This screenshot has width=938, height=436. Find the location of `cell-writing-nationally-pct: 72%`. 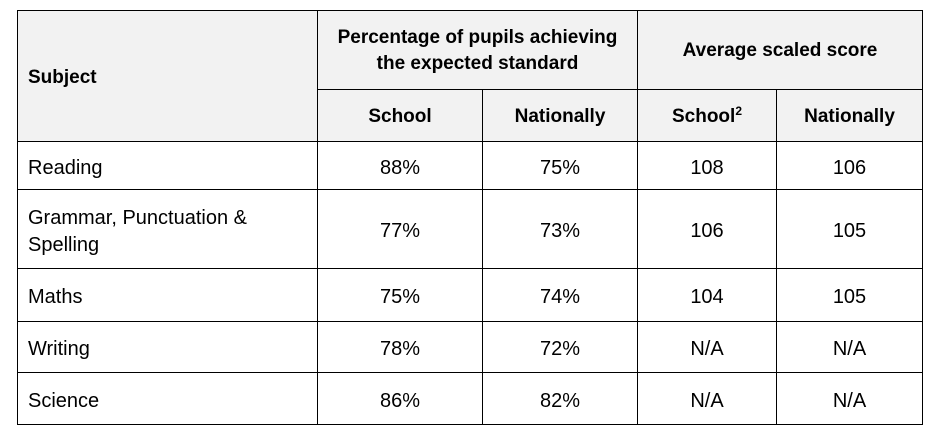

cell-writing-nationally-pct: 72% is located at coordinates (560, 347).